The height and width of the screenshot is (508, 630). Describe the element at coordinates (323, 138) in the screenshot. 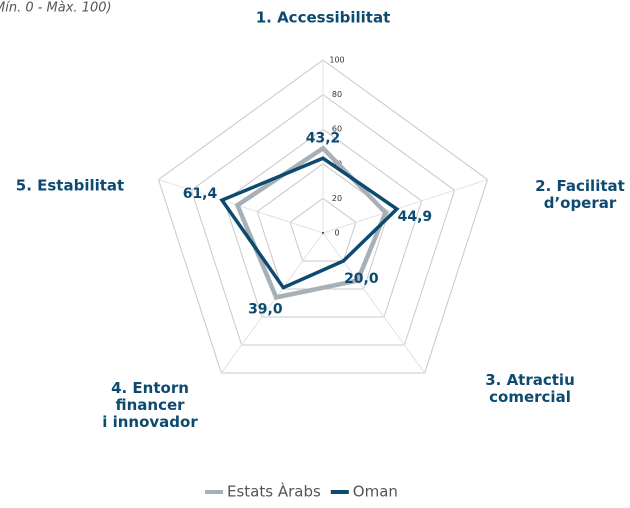

I see `data-label: 43,2` at that location.